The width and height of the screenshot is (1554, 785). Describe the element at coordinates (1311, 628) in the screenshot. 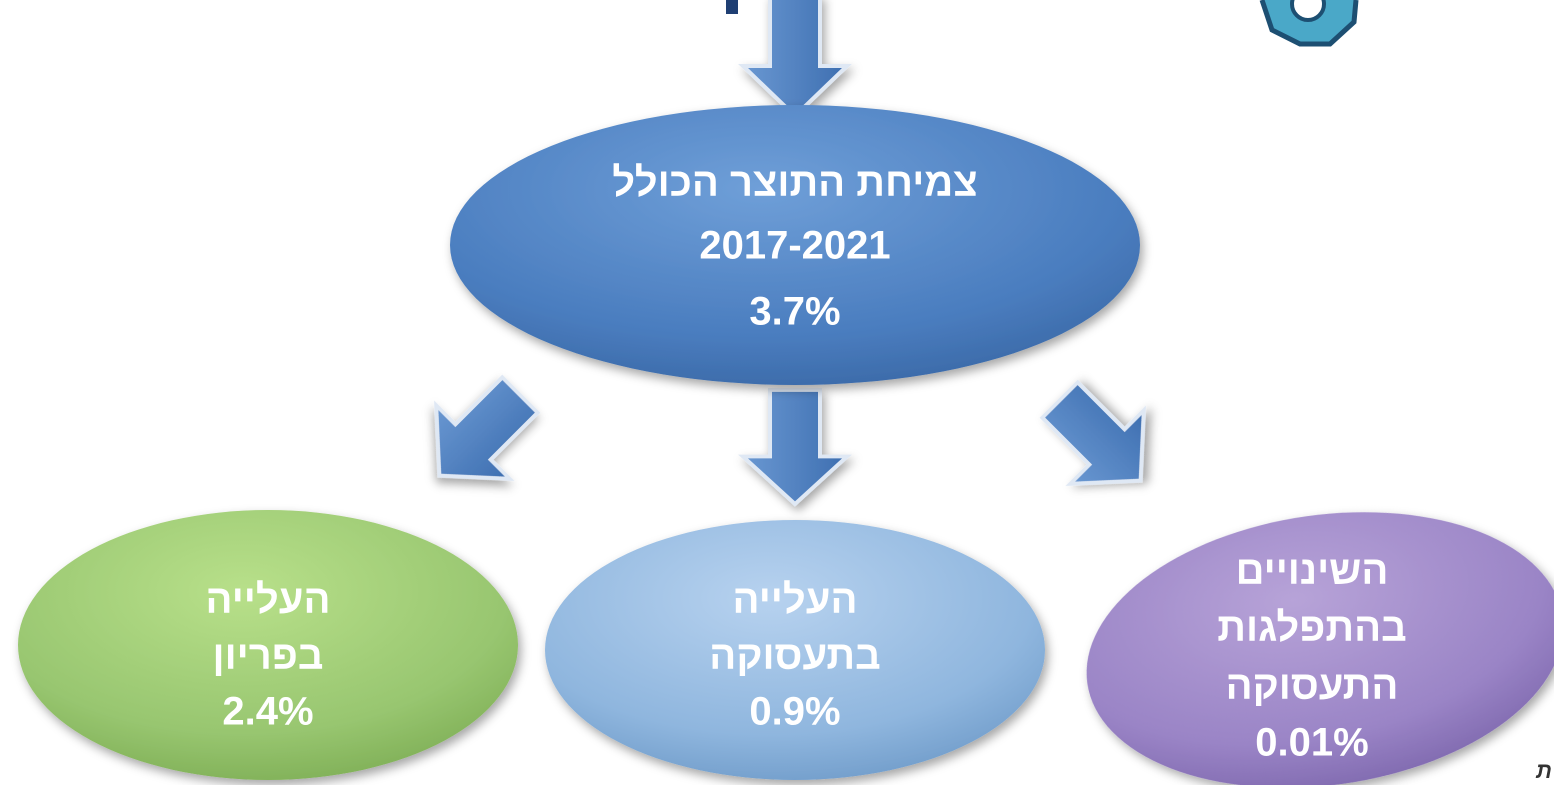

I see `node-text: בהתפלגות` at that location.